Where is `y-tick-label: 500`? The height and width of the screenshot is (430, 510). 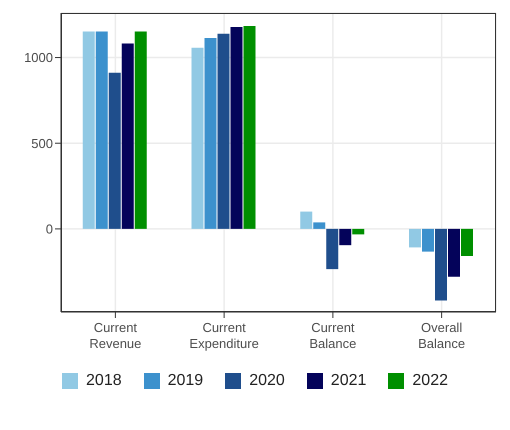 y-tick-label: 500 is located at coordinates (42, 143).